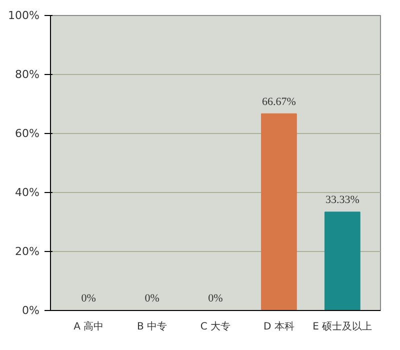  Describe the element at coordinates (27, 251) in the screenshot. I see `y-tick-label: 20%` at that location.